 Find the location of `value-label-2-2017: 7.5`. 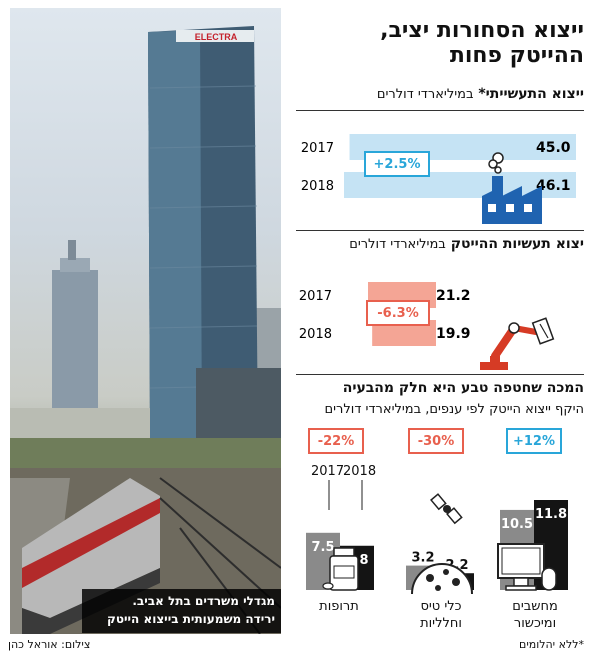

value-label-2-2017: 7.5 is located at coordinates (322, 547).